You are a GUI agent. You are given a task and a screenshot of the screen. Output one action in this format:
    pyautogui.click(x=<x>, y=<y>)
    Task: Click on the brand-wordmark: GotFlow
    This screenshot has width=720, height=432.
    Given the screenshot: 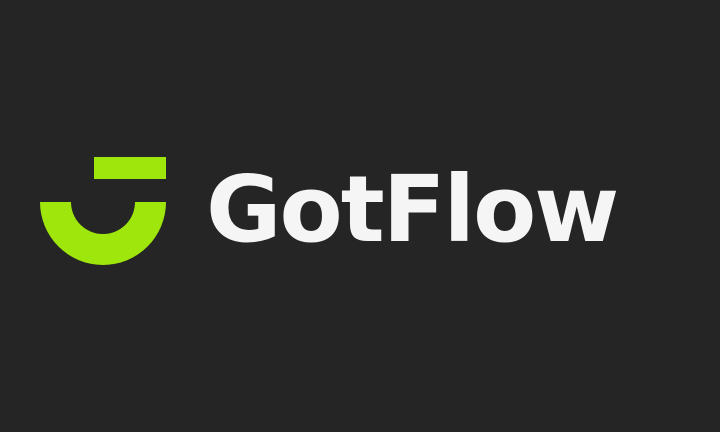 What is the action you would take?
    pyautogui.click(x=412, y=209)
    